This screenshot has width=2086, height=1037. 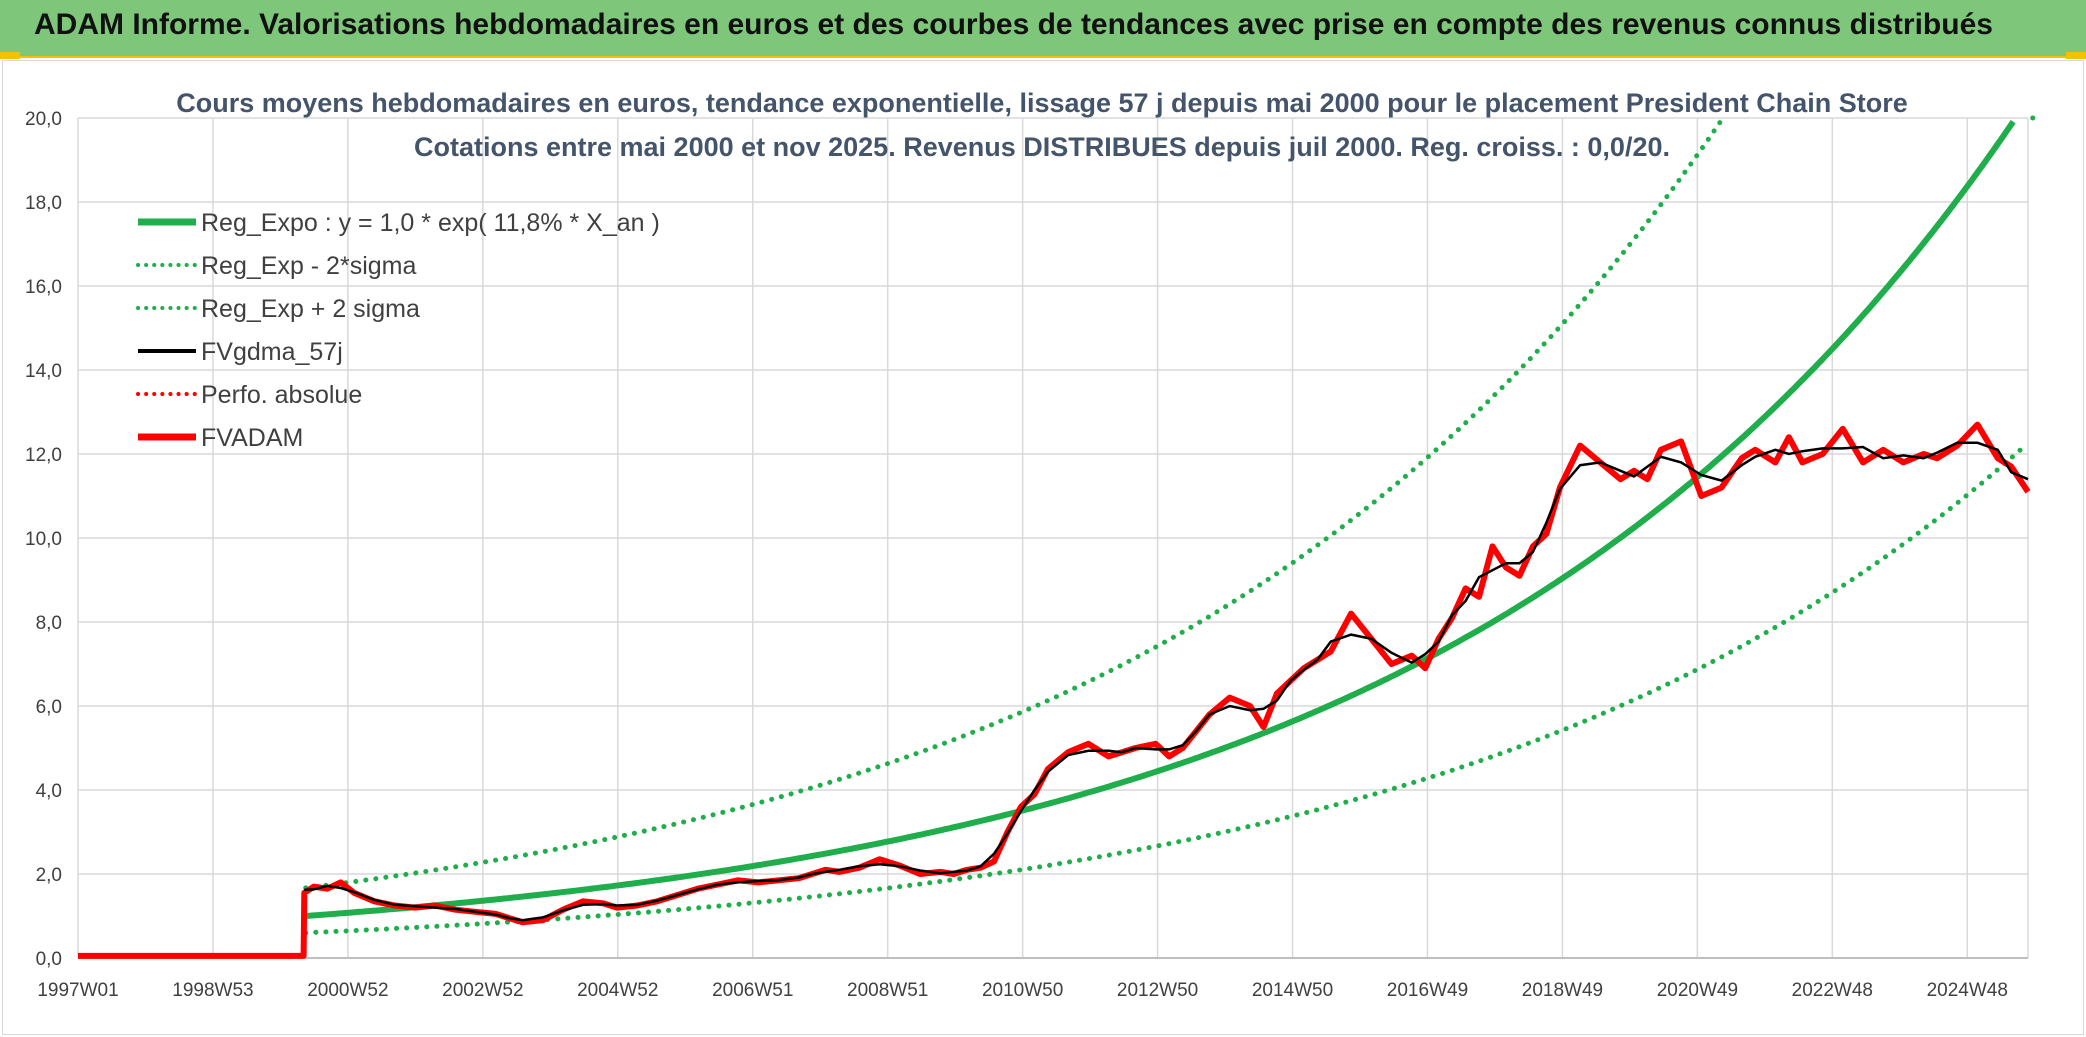 I want to click on legend-label: FVADAM, so click(x=252, y=438).